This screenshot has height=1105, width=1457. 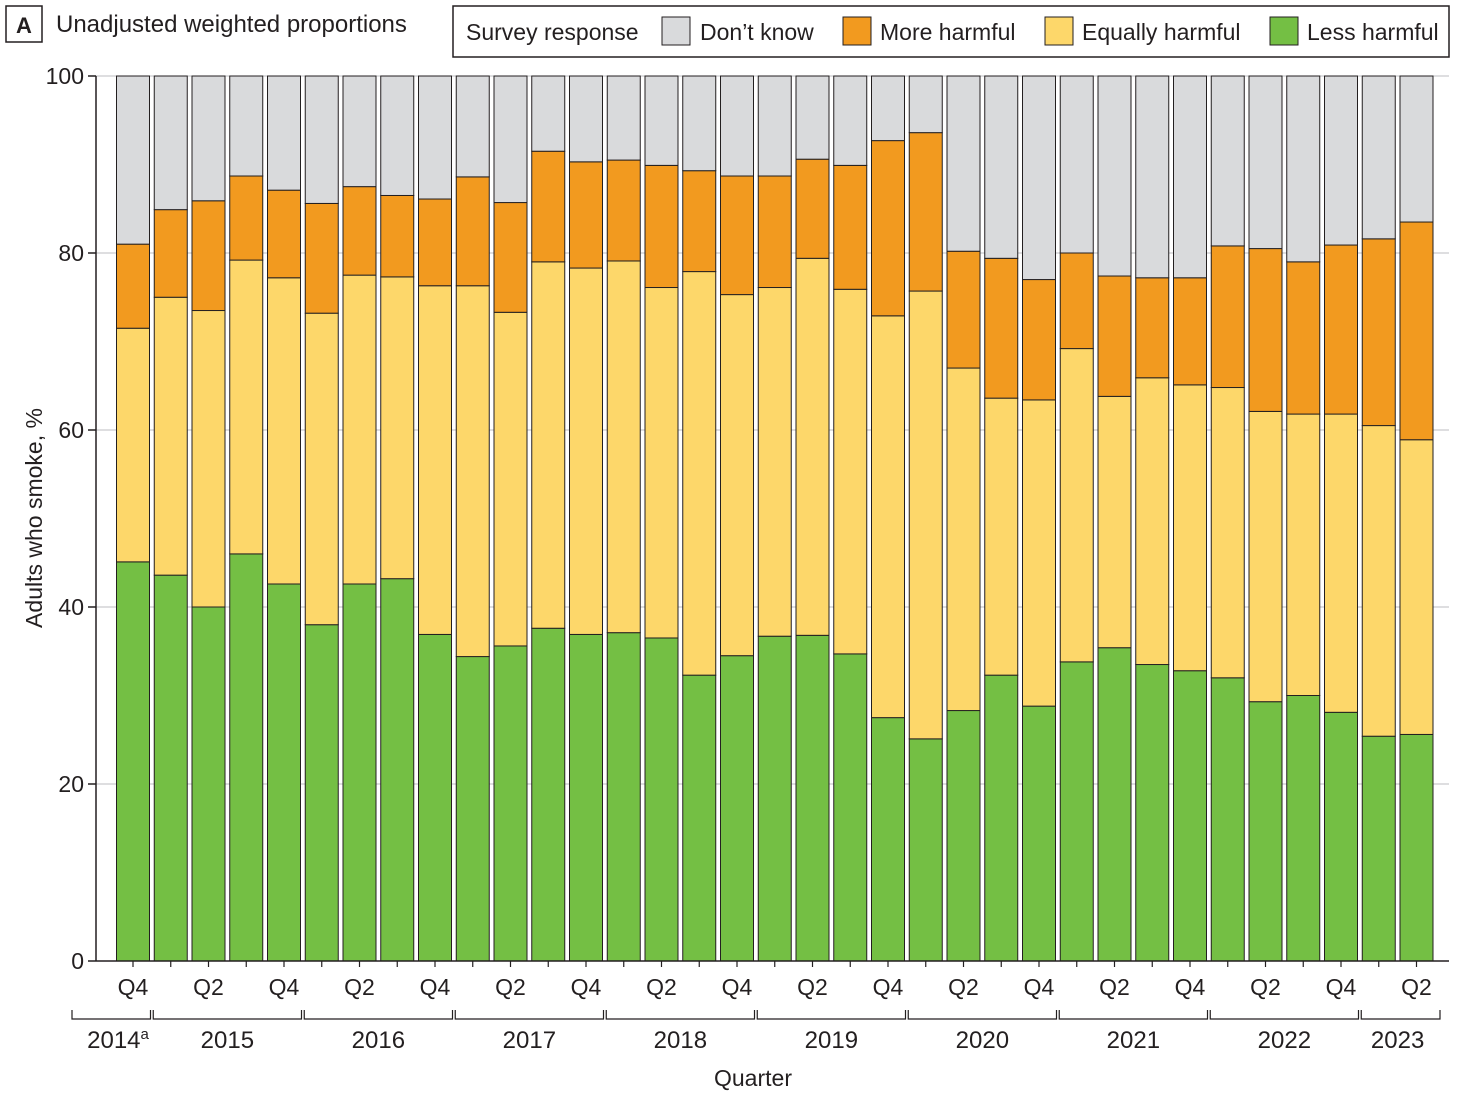 What do you see at coordinates (71, 430) in the screenshot?
I see `y-tick-label: 60` at bounding box center [71, 430].